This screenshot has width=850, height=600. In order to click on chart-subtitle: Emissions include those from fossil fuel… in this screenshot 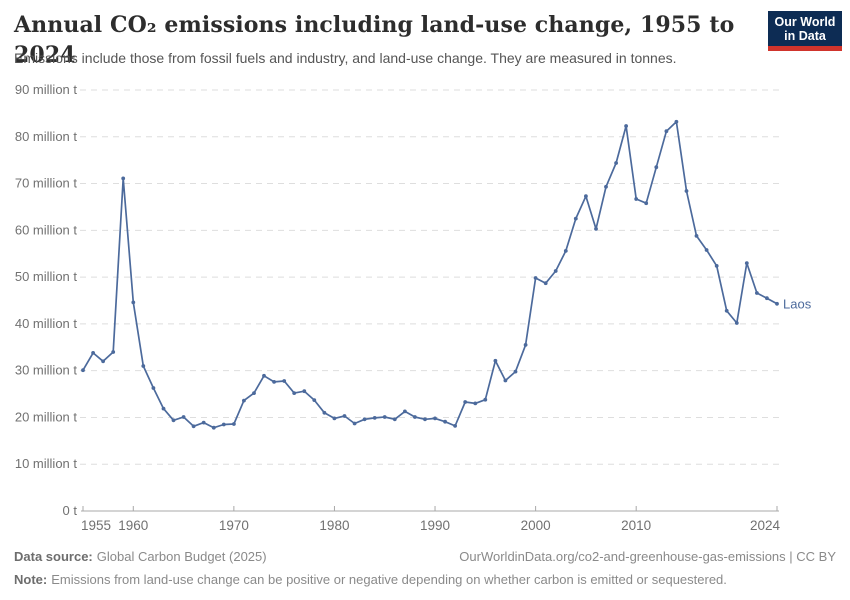, I will do `click(345, 58)`.